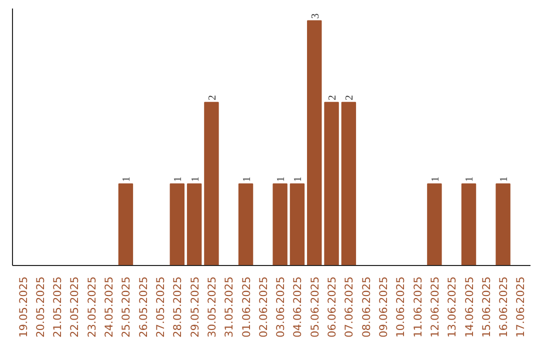 The image size is (540, 340). What do you see at coordinates (281, 307) in the screenshot?
I see `x-tick-label: 03.06.2025` at bounding box center [281, 307].